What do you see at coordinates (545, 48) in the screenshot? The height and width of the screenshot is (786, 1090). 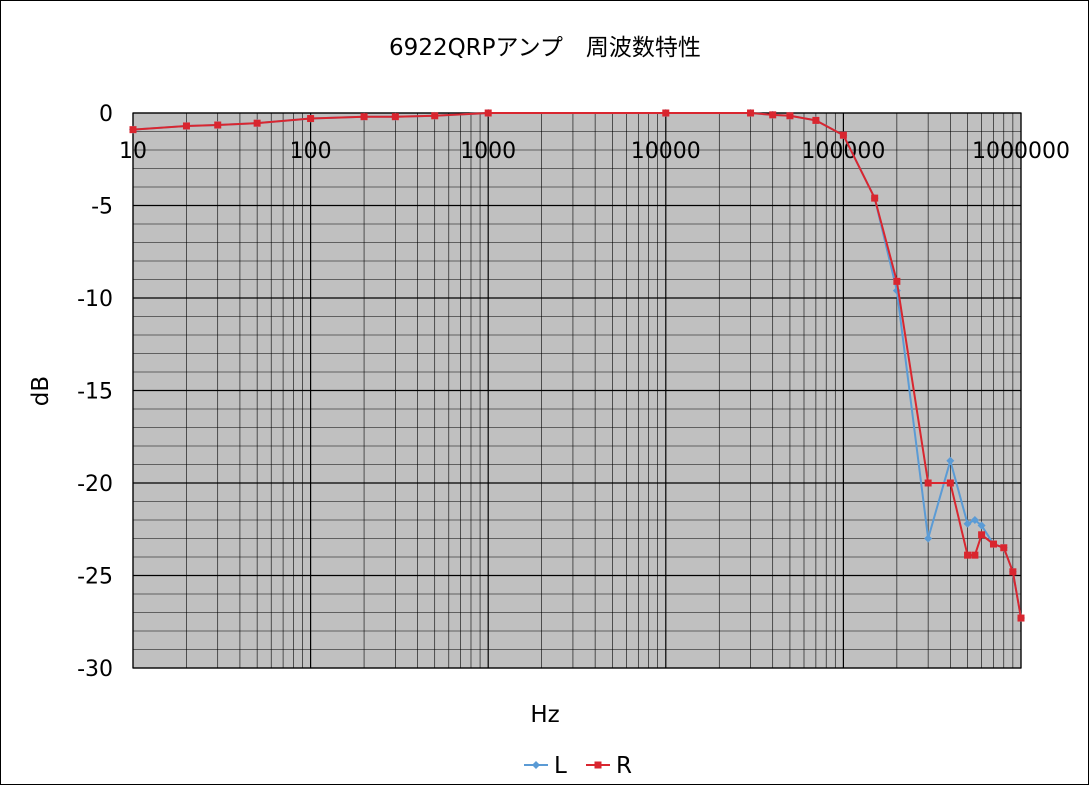 I see `chart-title: 6922QRPアンプ 周波数特性` at bounding box center [545, 48].